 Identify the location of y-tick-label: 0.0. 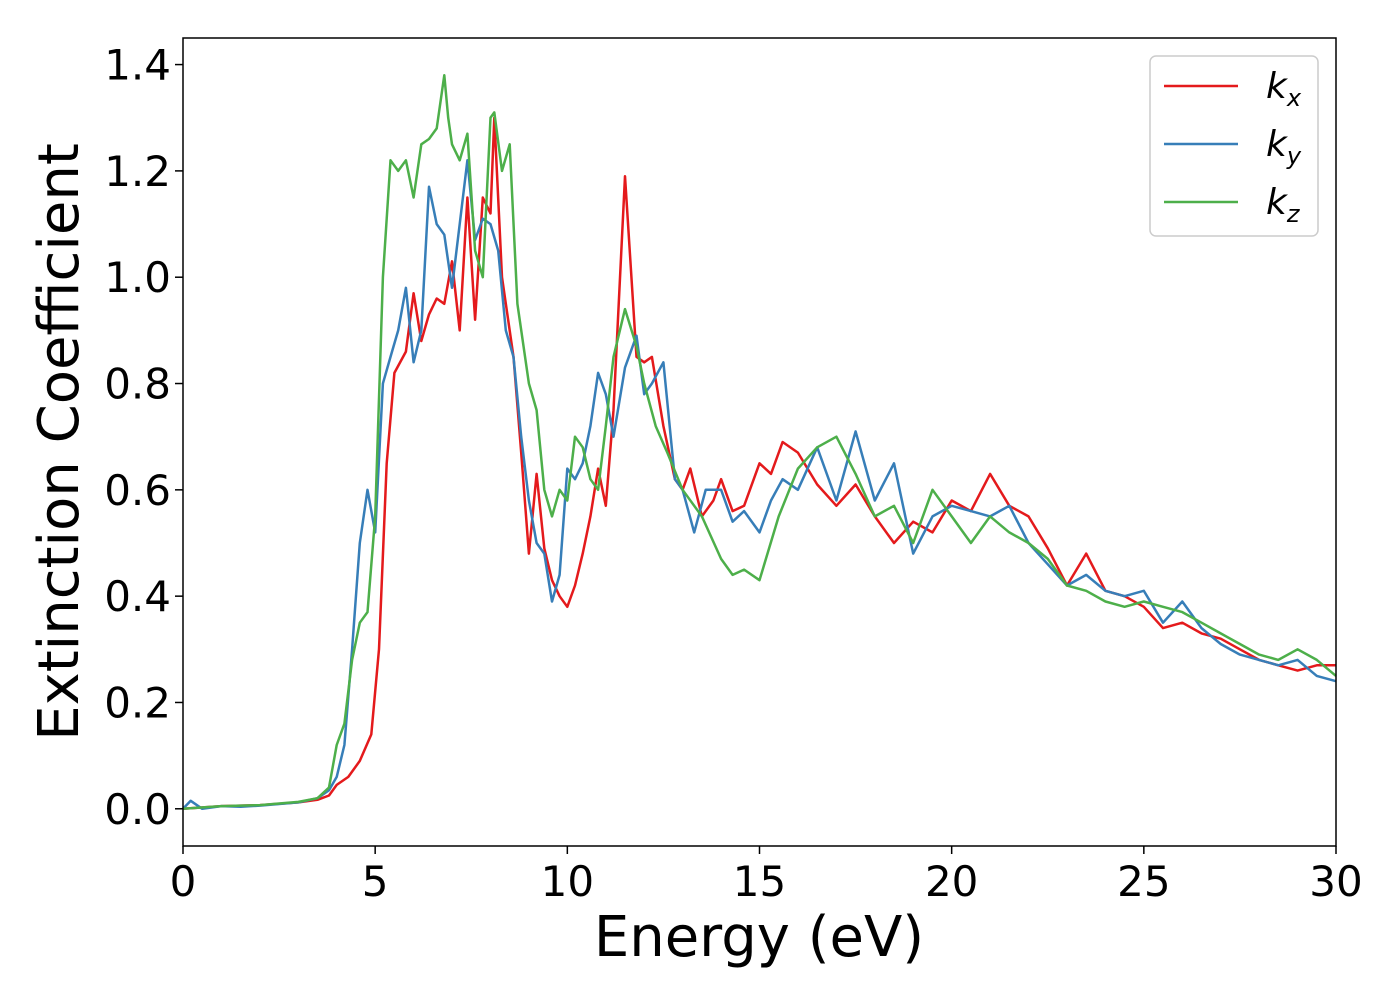
(137, 809).